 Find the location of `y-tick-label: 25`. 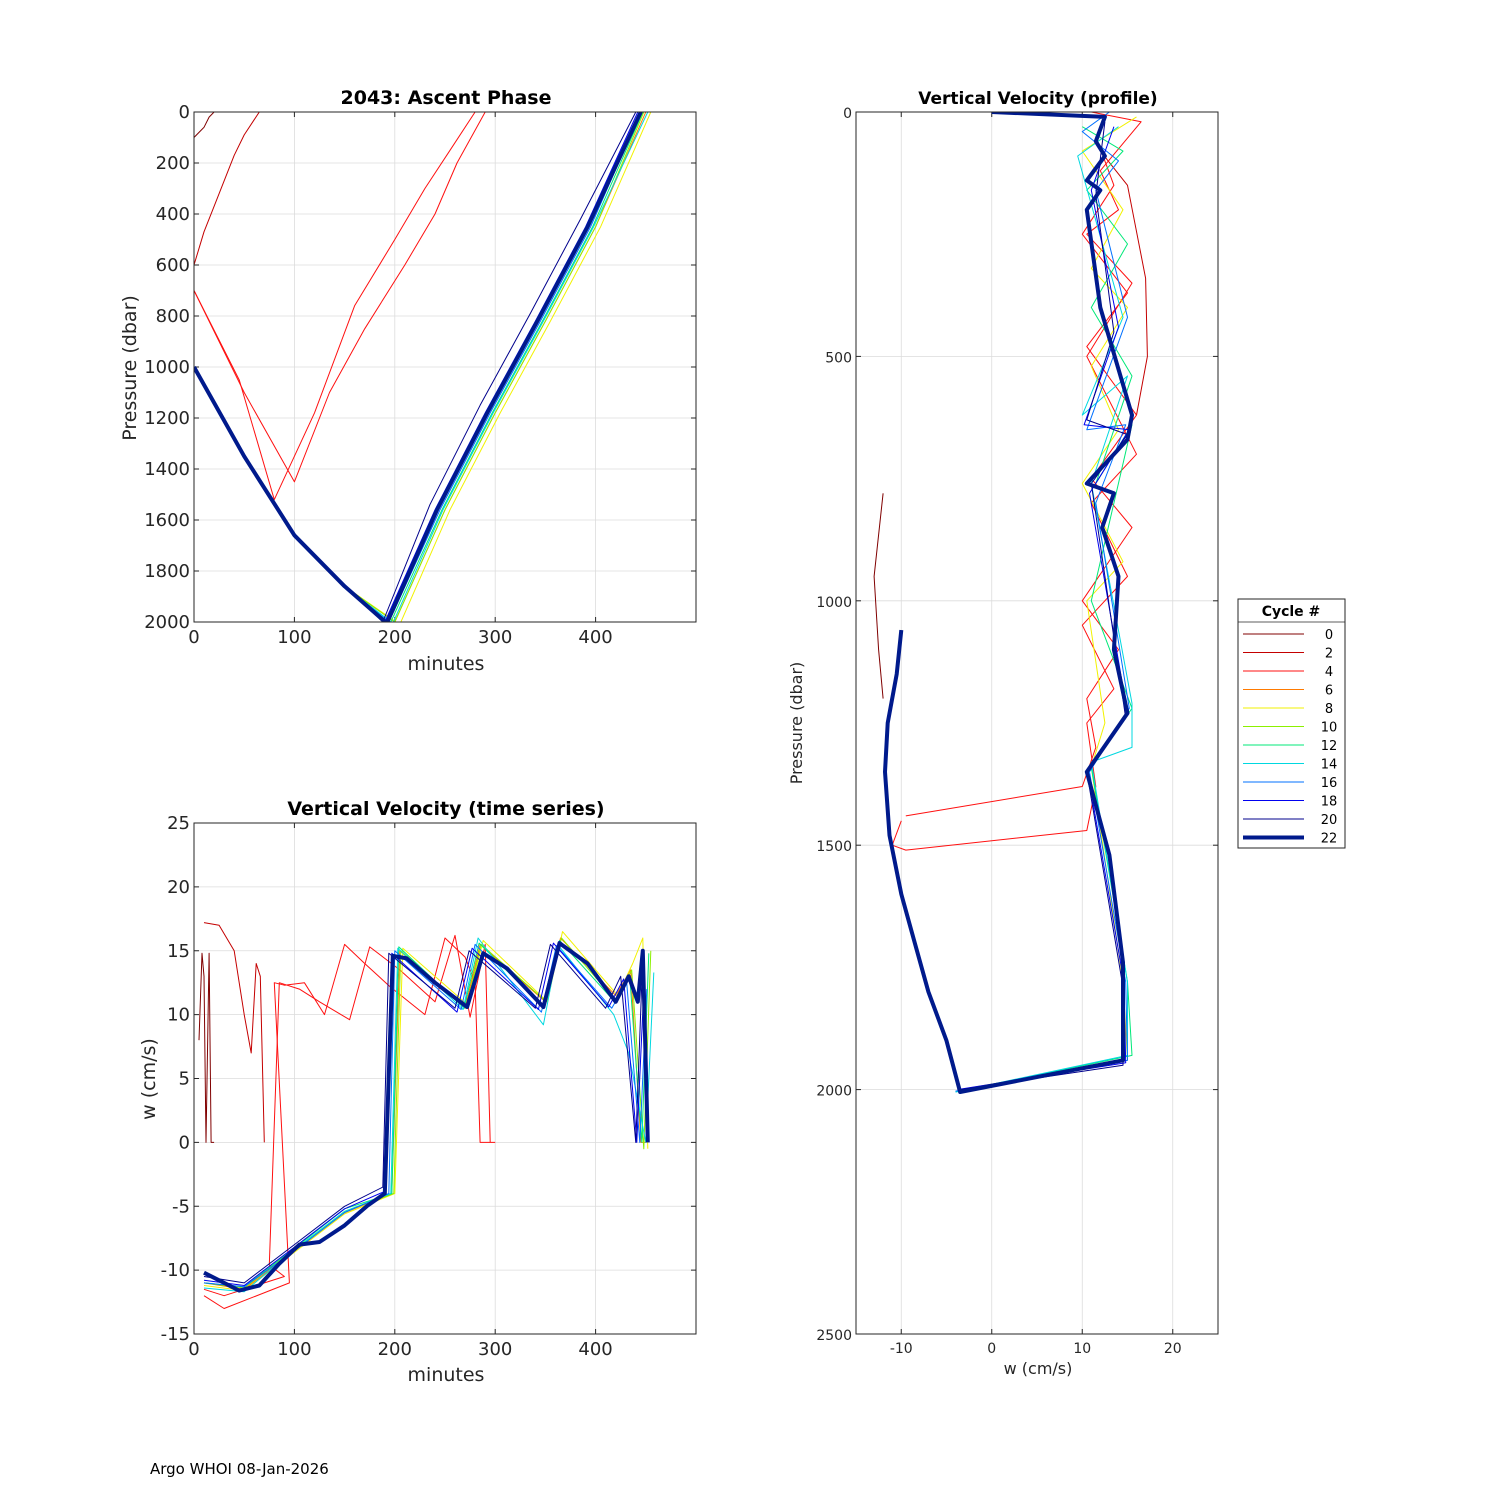

y-tick-label: 25 is located at coordinates (178, 823).